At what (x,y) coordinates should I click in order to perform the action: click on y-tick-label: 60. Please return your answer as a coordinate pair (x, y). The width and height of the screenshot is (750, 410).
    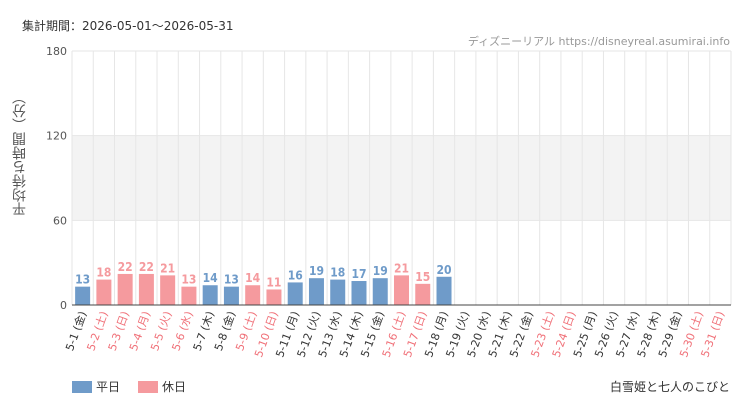
    Looking at the image, I should click on (60, 220).